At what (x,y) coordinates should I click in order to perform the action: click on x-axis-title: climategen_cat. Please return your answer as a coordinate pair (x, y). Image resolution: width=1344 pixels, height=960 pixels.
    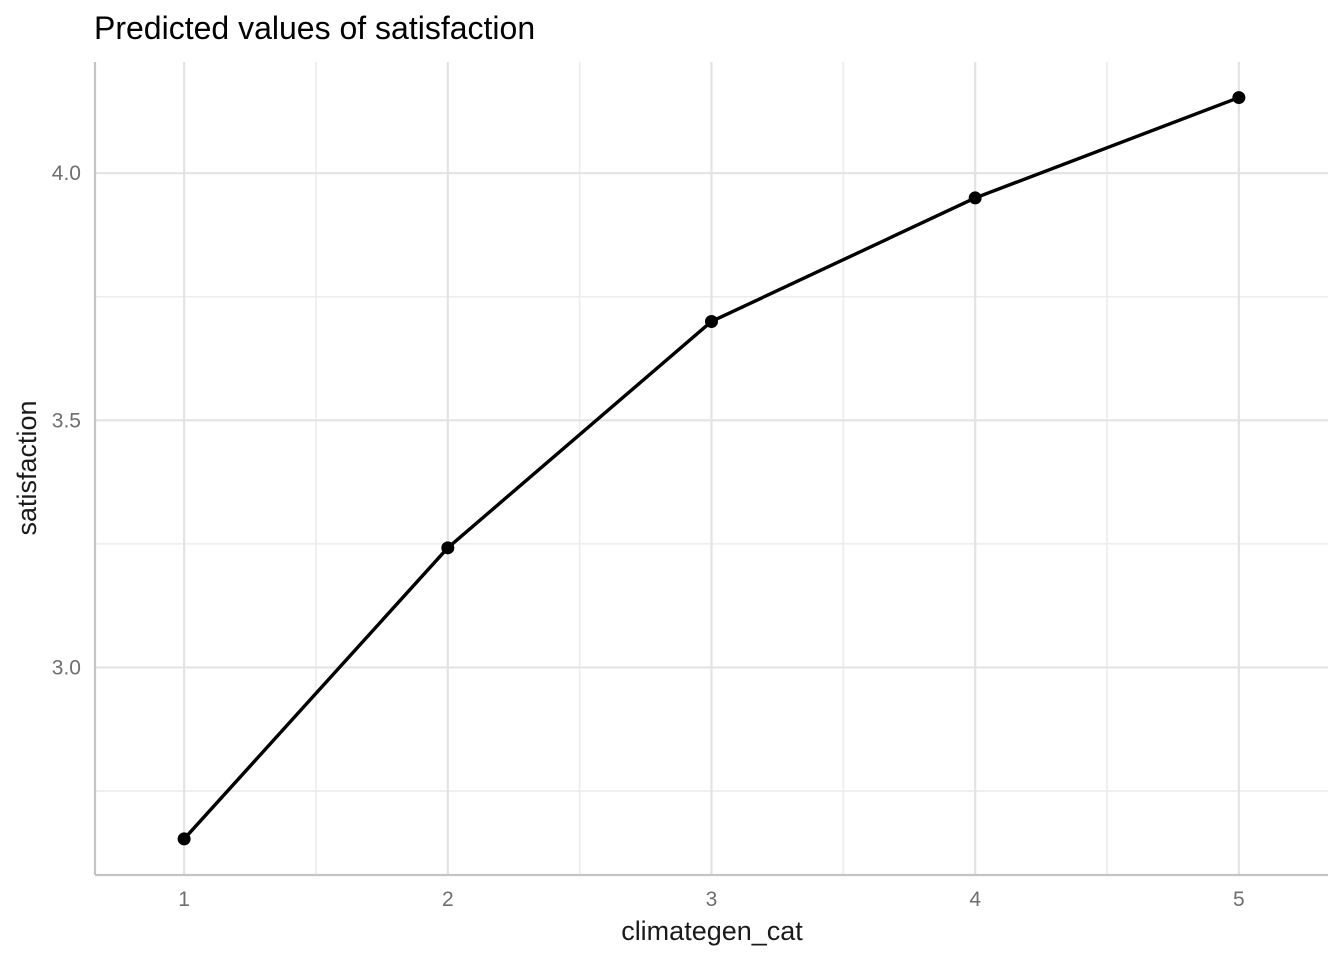
    Looking at the image, I should click on (712, 931).